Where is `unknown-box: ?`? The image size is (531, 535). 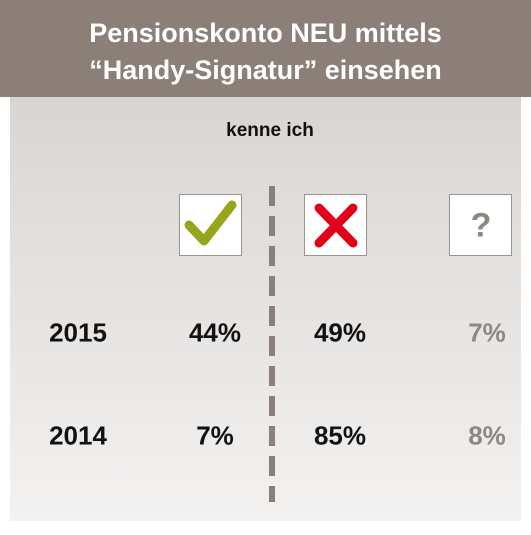 unknown-box: ? is located at coordinates (480, 225).